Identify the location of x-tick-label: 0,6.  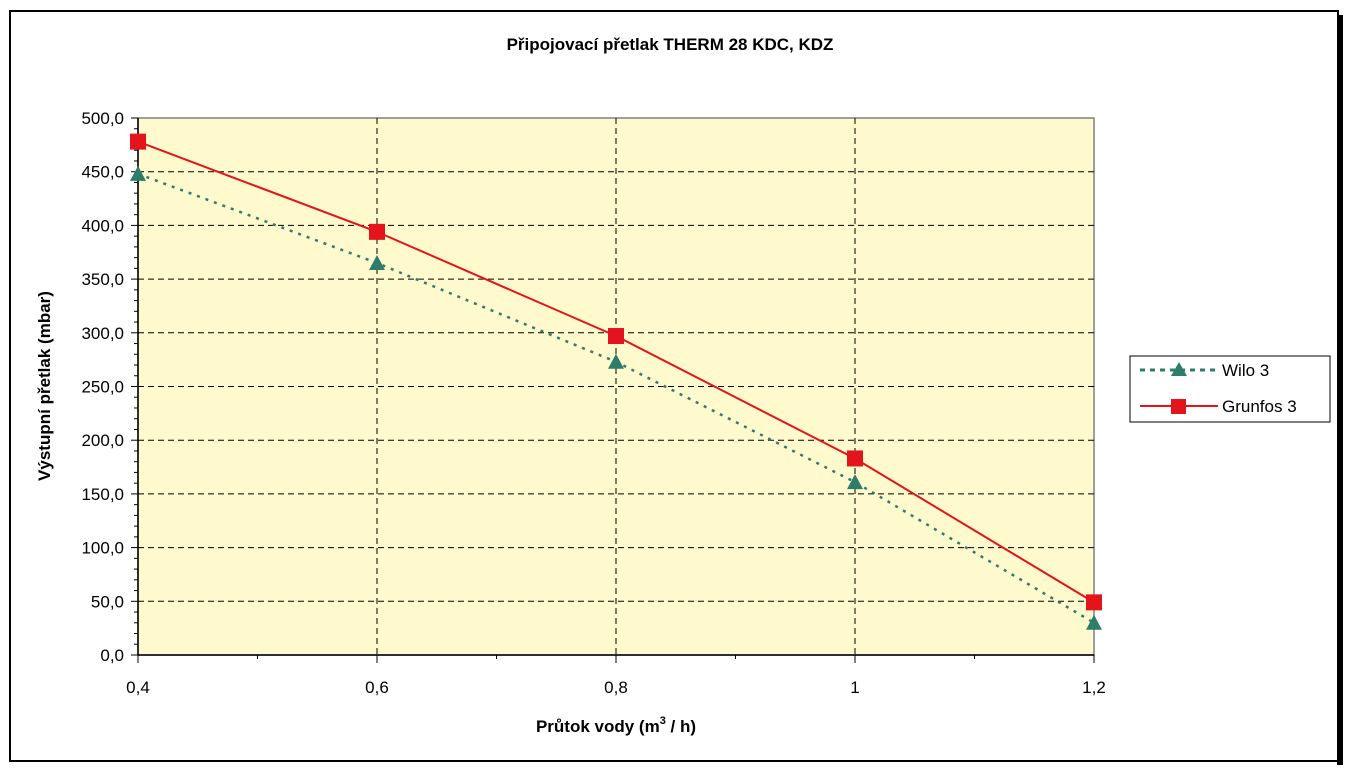
(377, 687).